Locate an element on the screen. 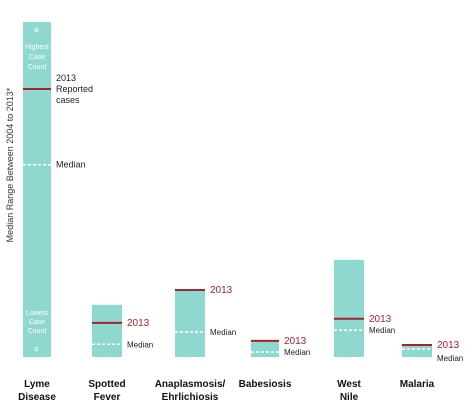  lowest-case-count-label: Lowest is located at coordinates (37, 313).